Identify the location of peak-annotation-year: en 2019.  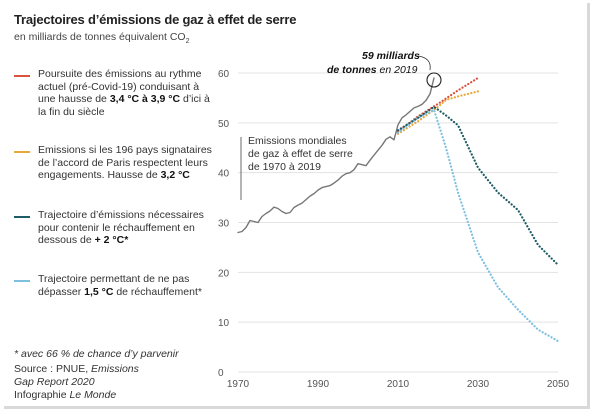
(397, 70).